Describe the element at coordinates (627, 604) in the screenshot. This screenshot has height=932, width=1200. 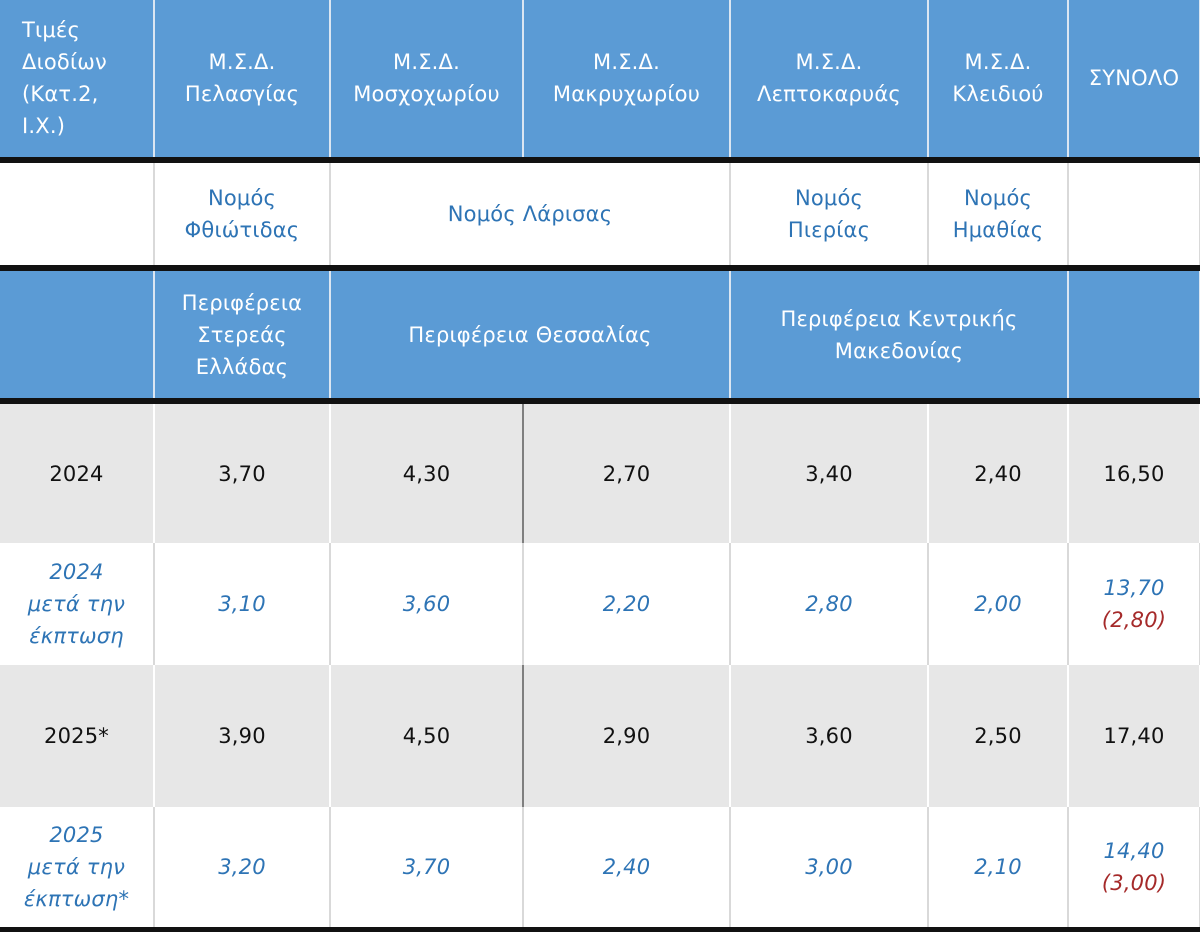
I see `price-cell: 2,20` at that location.